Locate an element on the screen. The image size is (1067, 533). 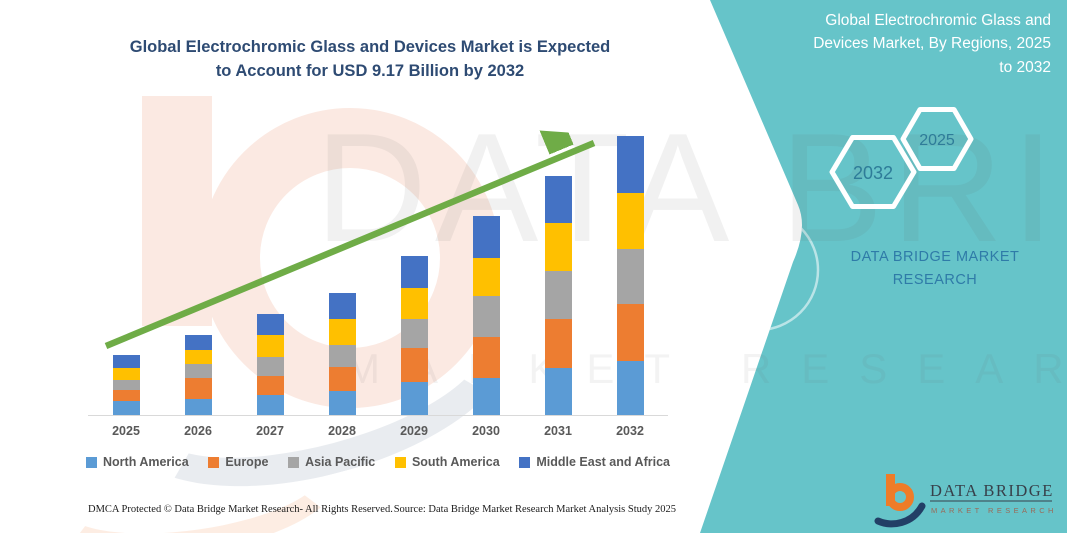
legend-item-south-america: South America is located at coordinates (447, 462).